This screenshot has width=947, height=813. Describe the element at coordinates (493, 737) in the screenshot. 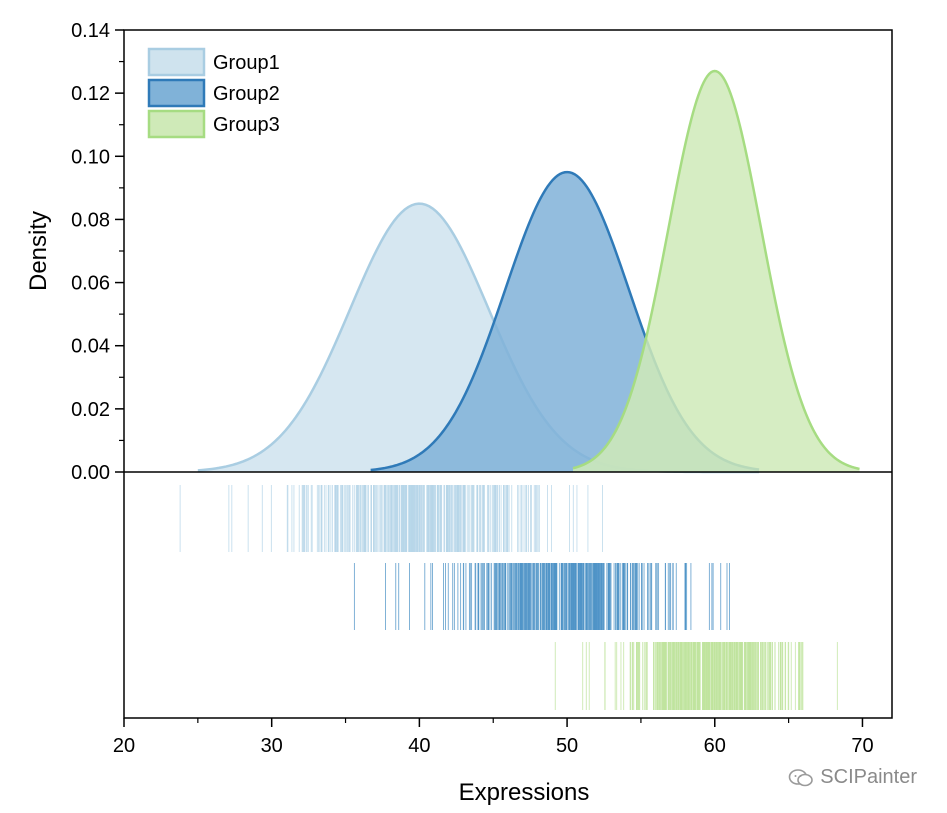

I see `x-axis: 20 30 40 50 60 70` at that location.